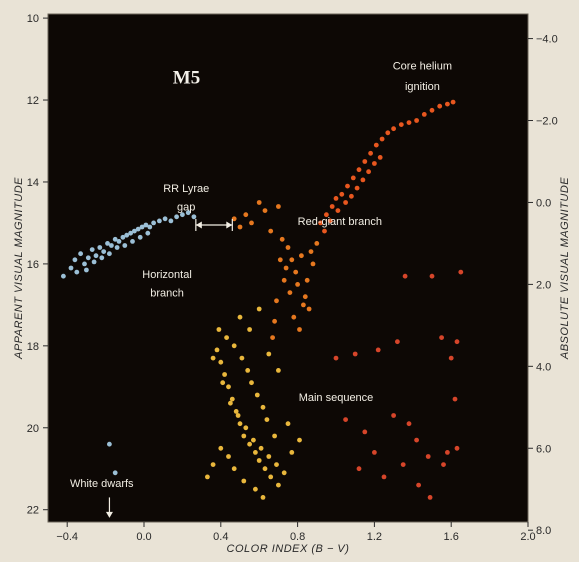  Describe the element at coordinates (102, 484) in the screenshot. I see `annotation-8: White dwarfs` at that location.